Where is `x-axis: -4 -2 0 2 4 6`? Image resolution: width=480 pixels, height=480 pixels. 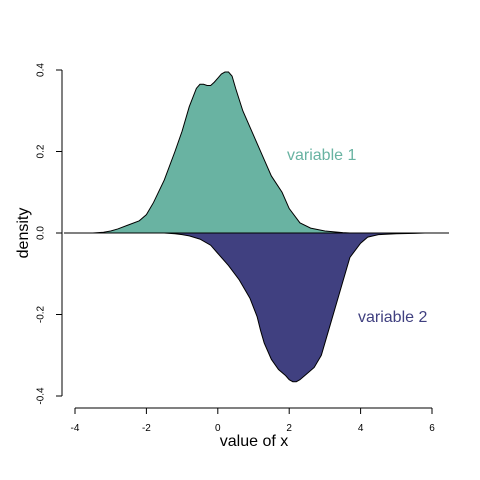
x-axis: -4 -2 0 2 4 6 is located at coordinates (253, 420).